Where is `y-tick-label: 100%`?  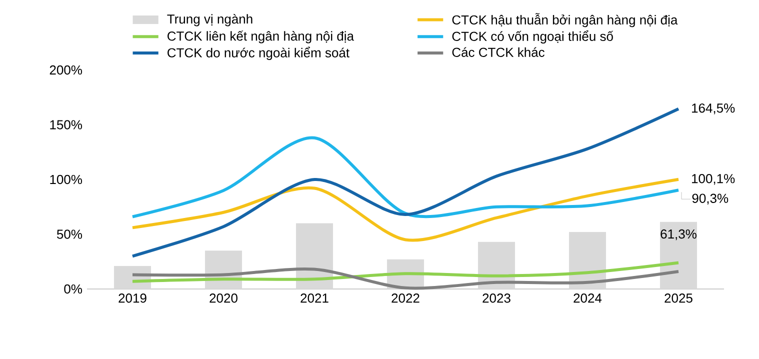
y-tick-label: 100% is located at coordinates (66, 179).